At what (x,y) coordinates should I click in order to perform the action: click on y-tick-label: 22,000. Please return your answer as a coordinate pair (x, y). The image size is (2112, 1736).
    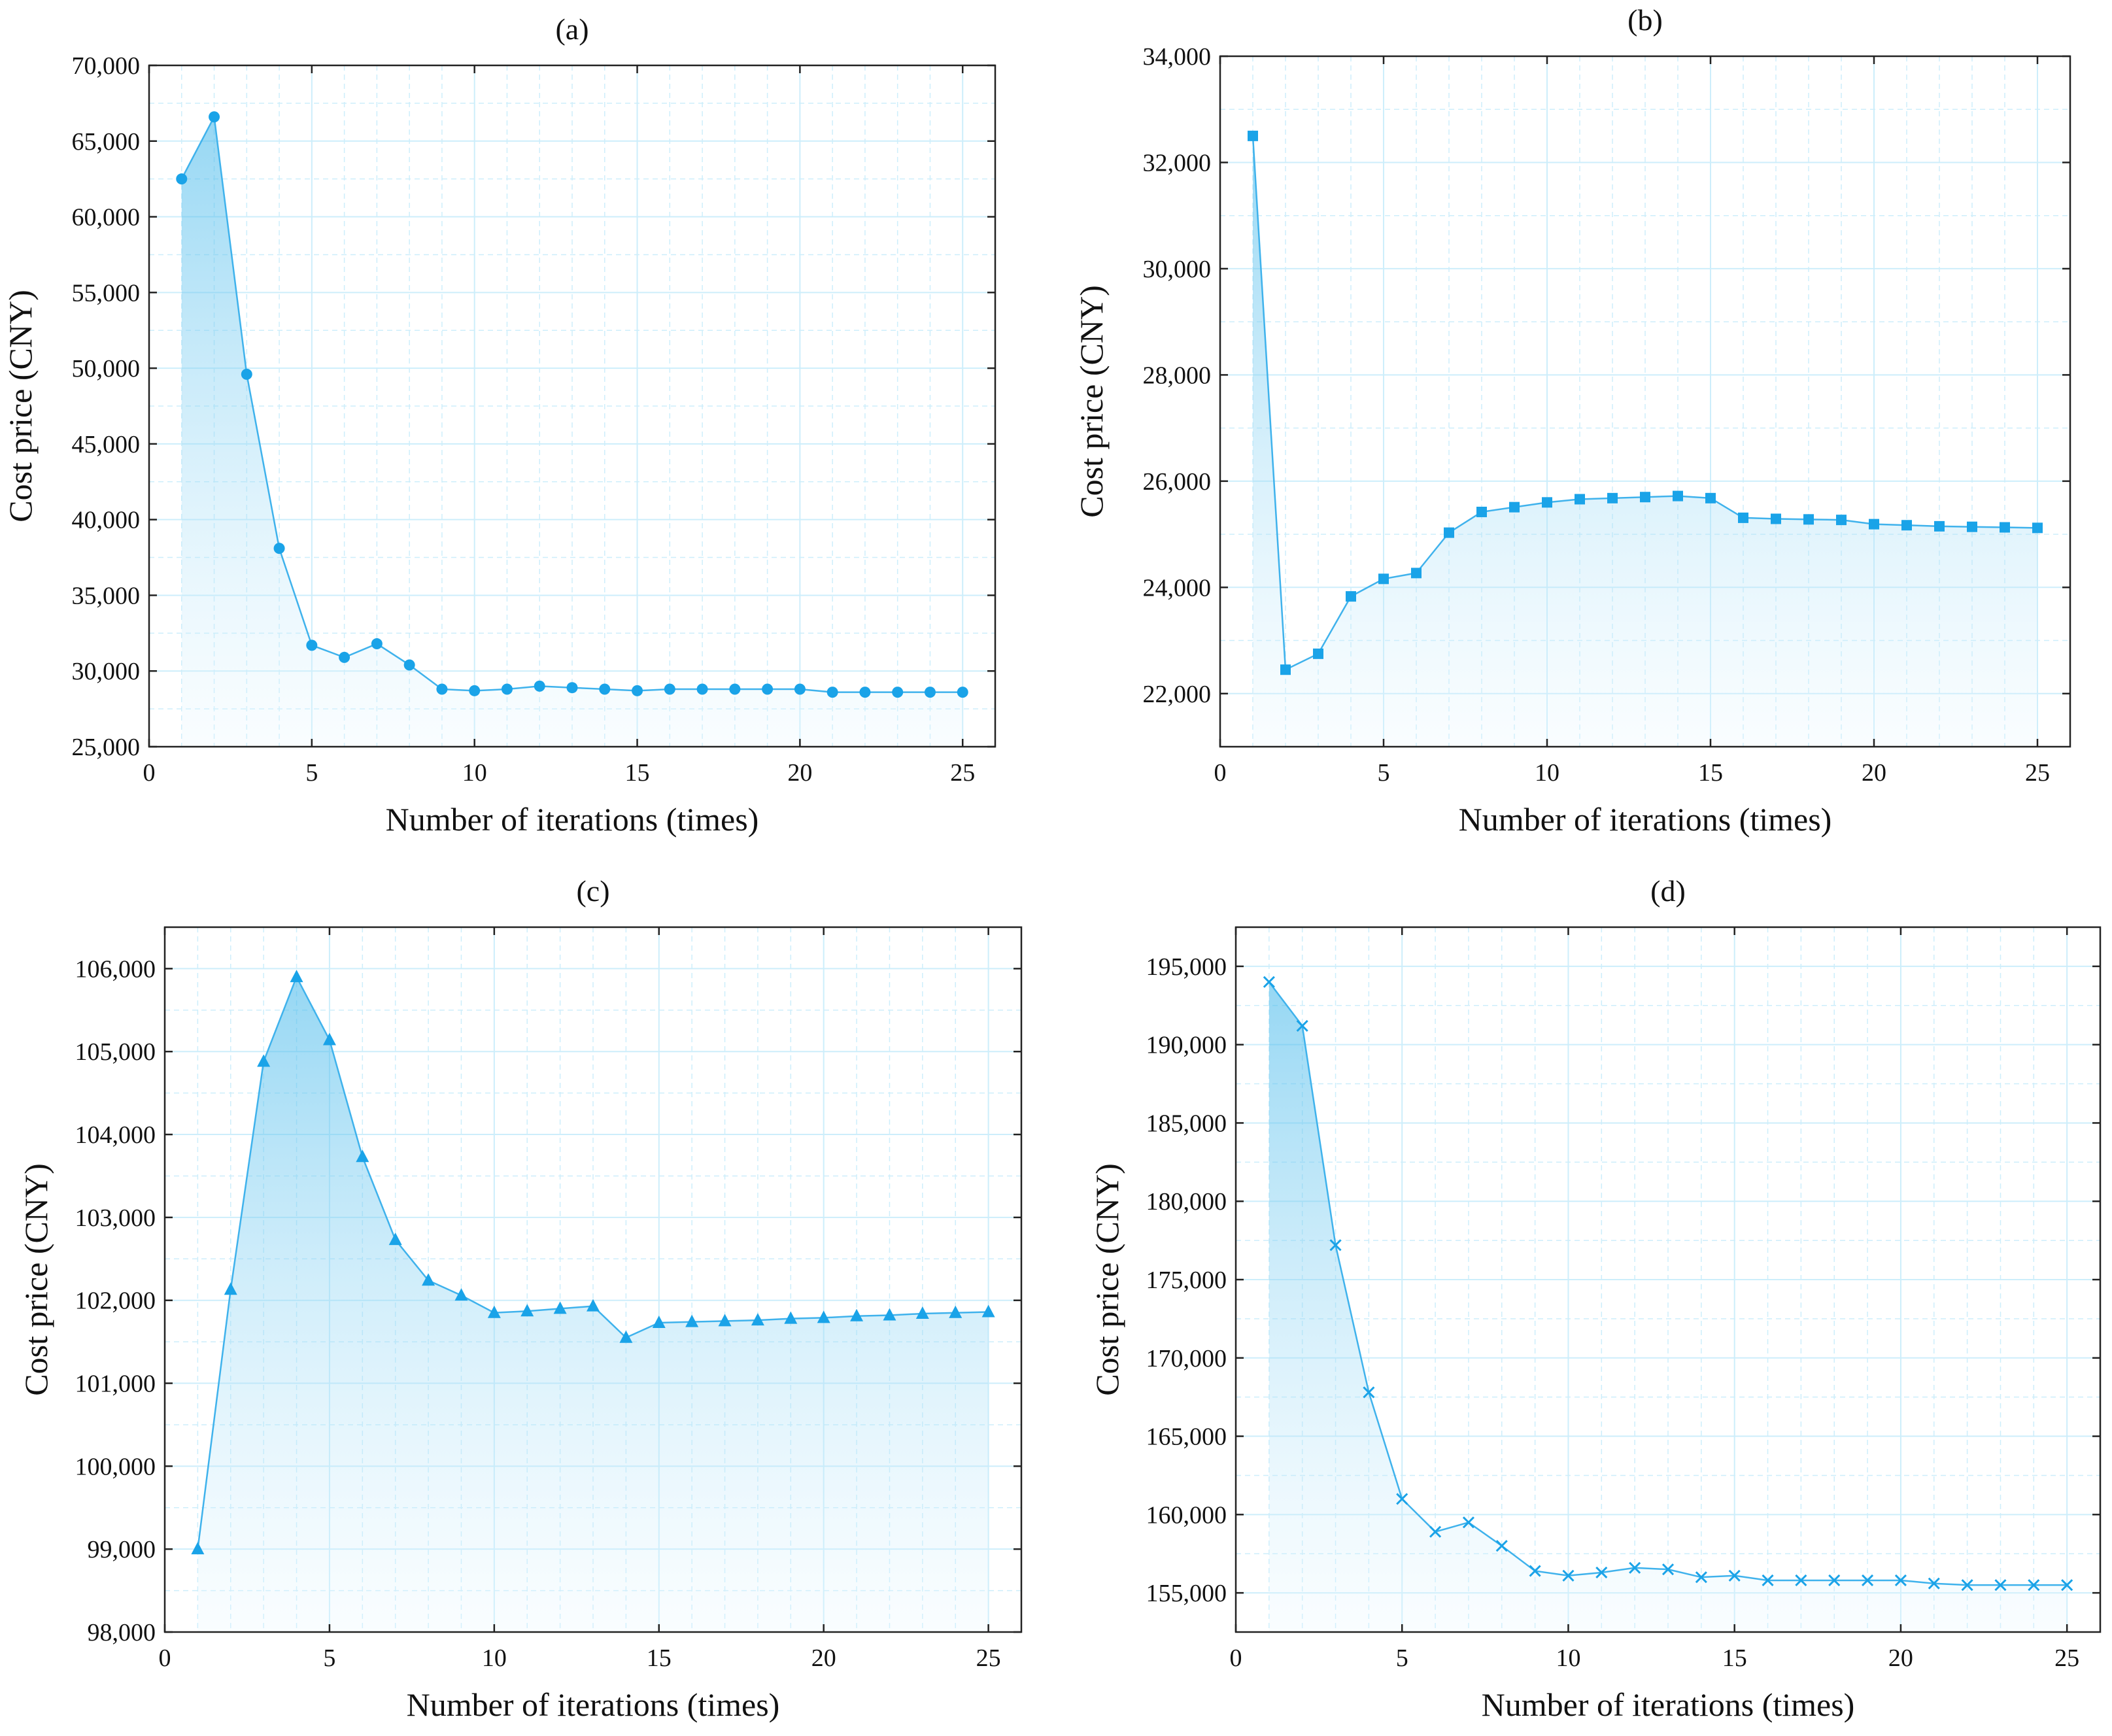
    Looking at the image, I should click on (1177, 695).